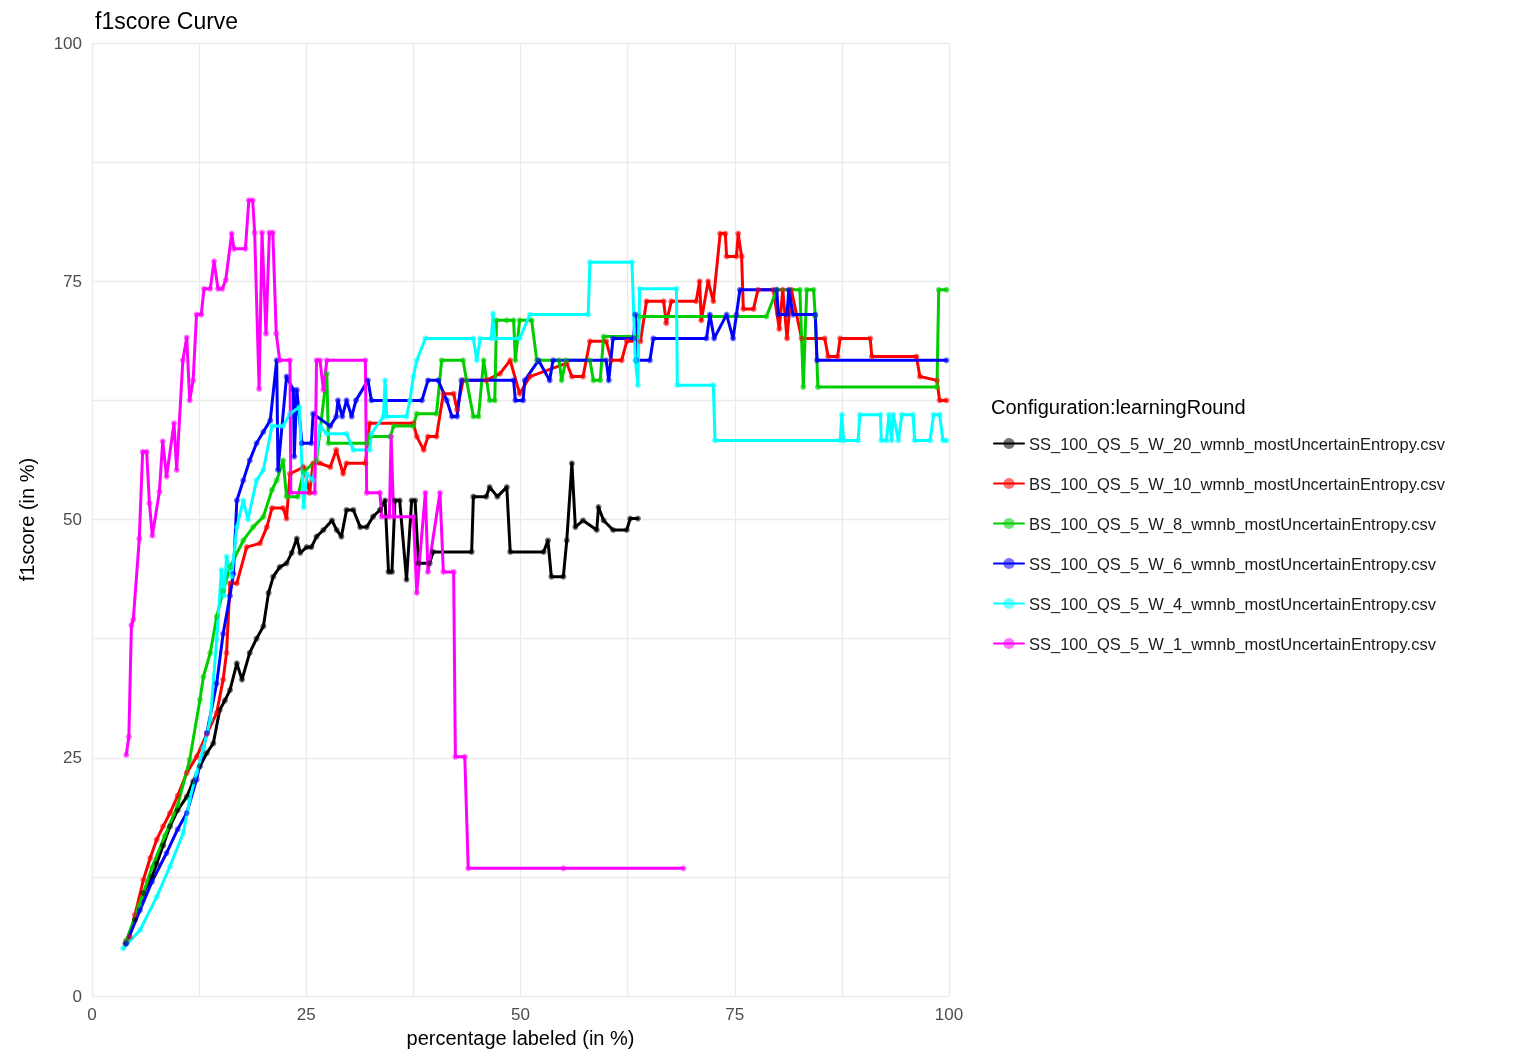 The height and width of the screenshot is (1057, 1514). Describe the element at coordinates (306, 1014) in the screenshot. I see `x-tick-label: 25` at that location.